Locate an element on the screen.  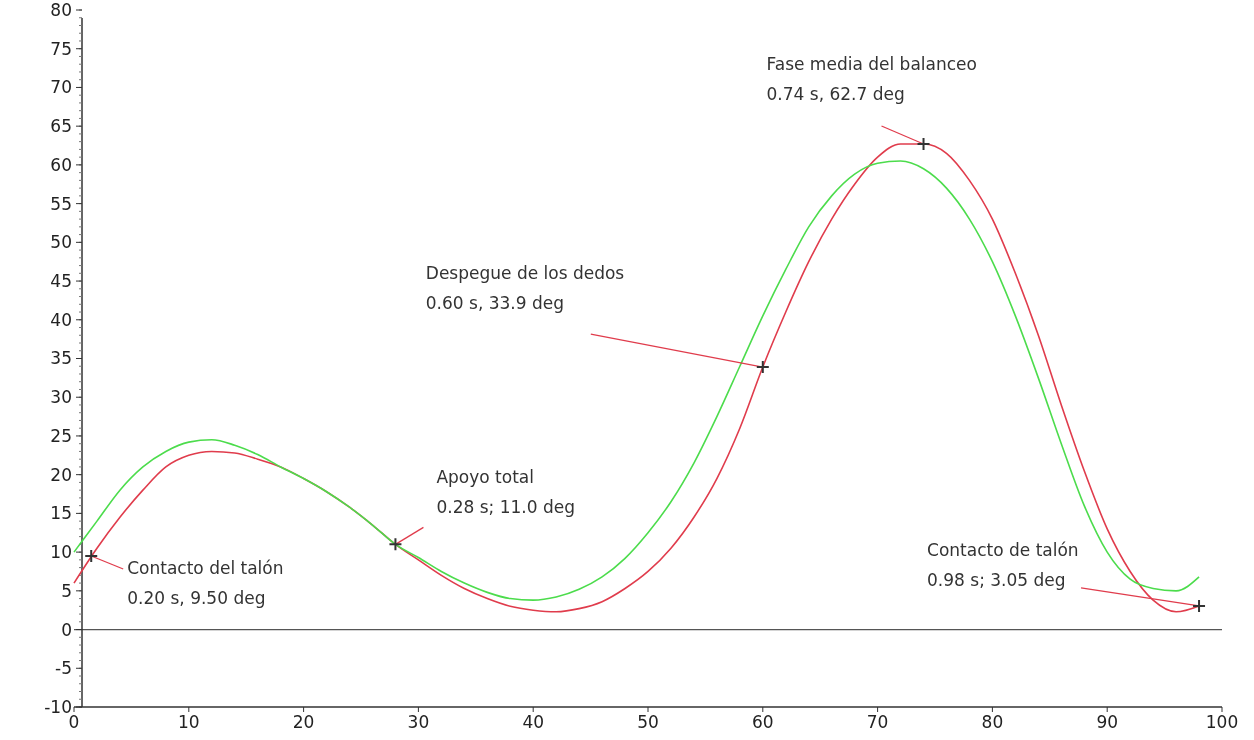
y-tick-label: -10 is located at coordinates (58, 706).